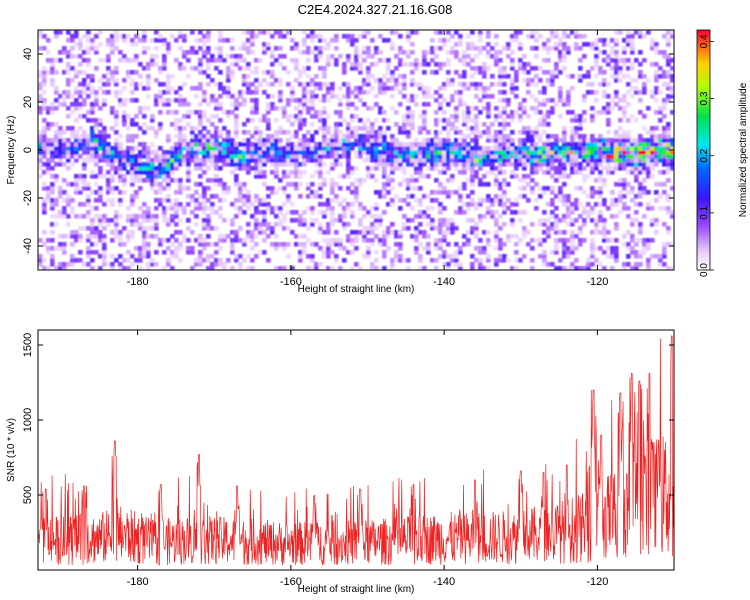  I want to click on heatmap-cell-2039, so click(332, 244).